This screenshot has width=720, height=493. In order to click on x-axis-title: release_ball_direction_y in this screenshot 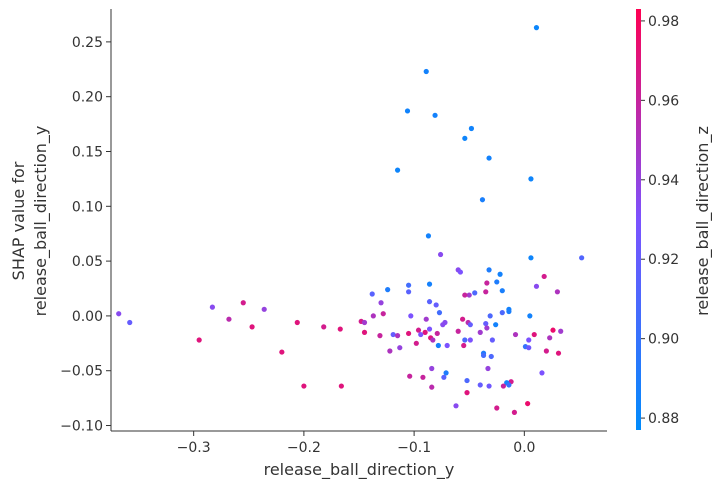, I will do `click(359, 470)`.